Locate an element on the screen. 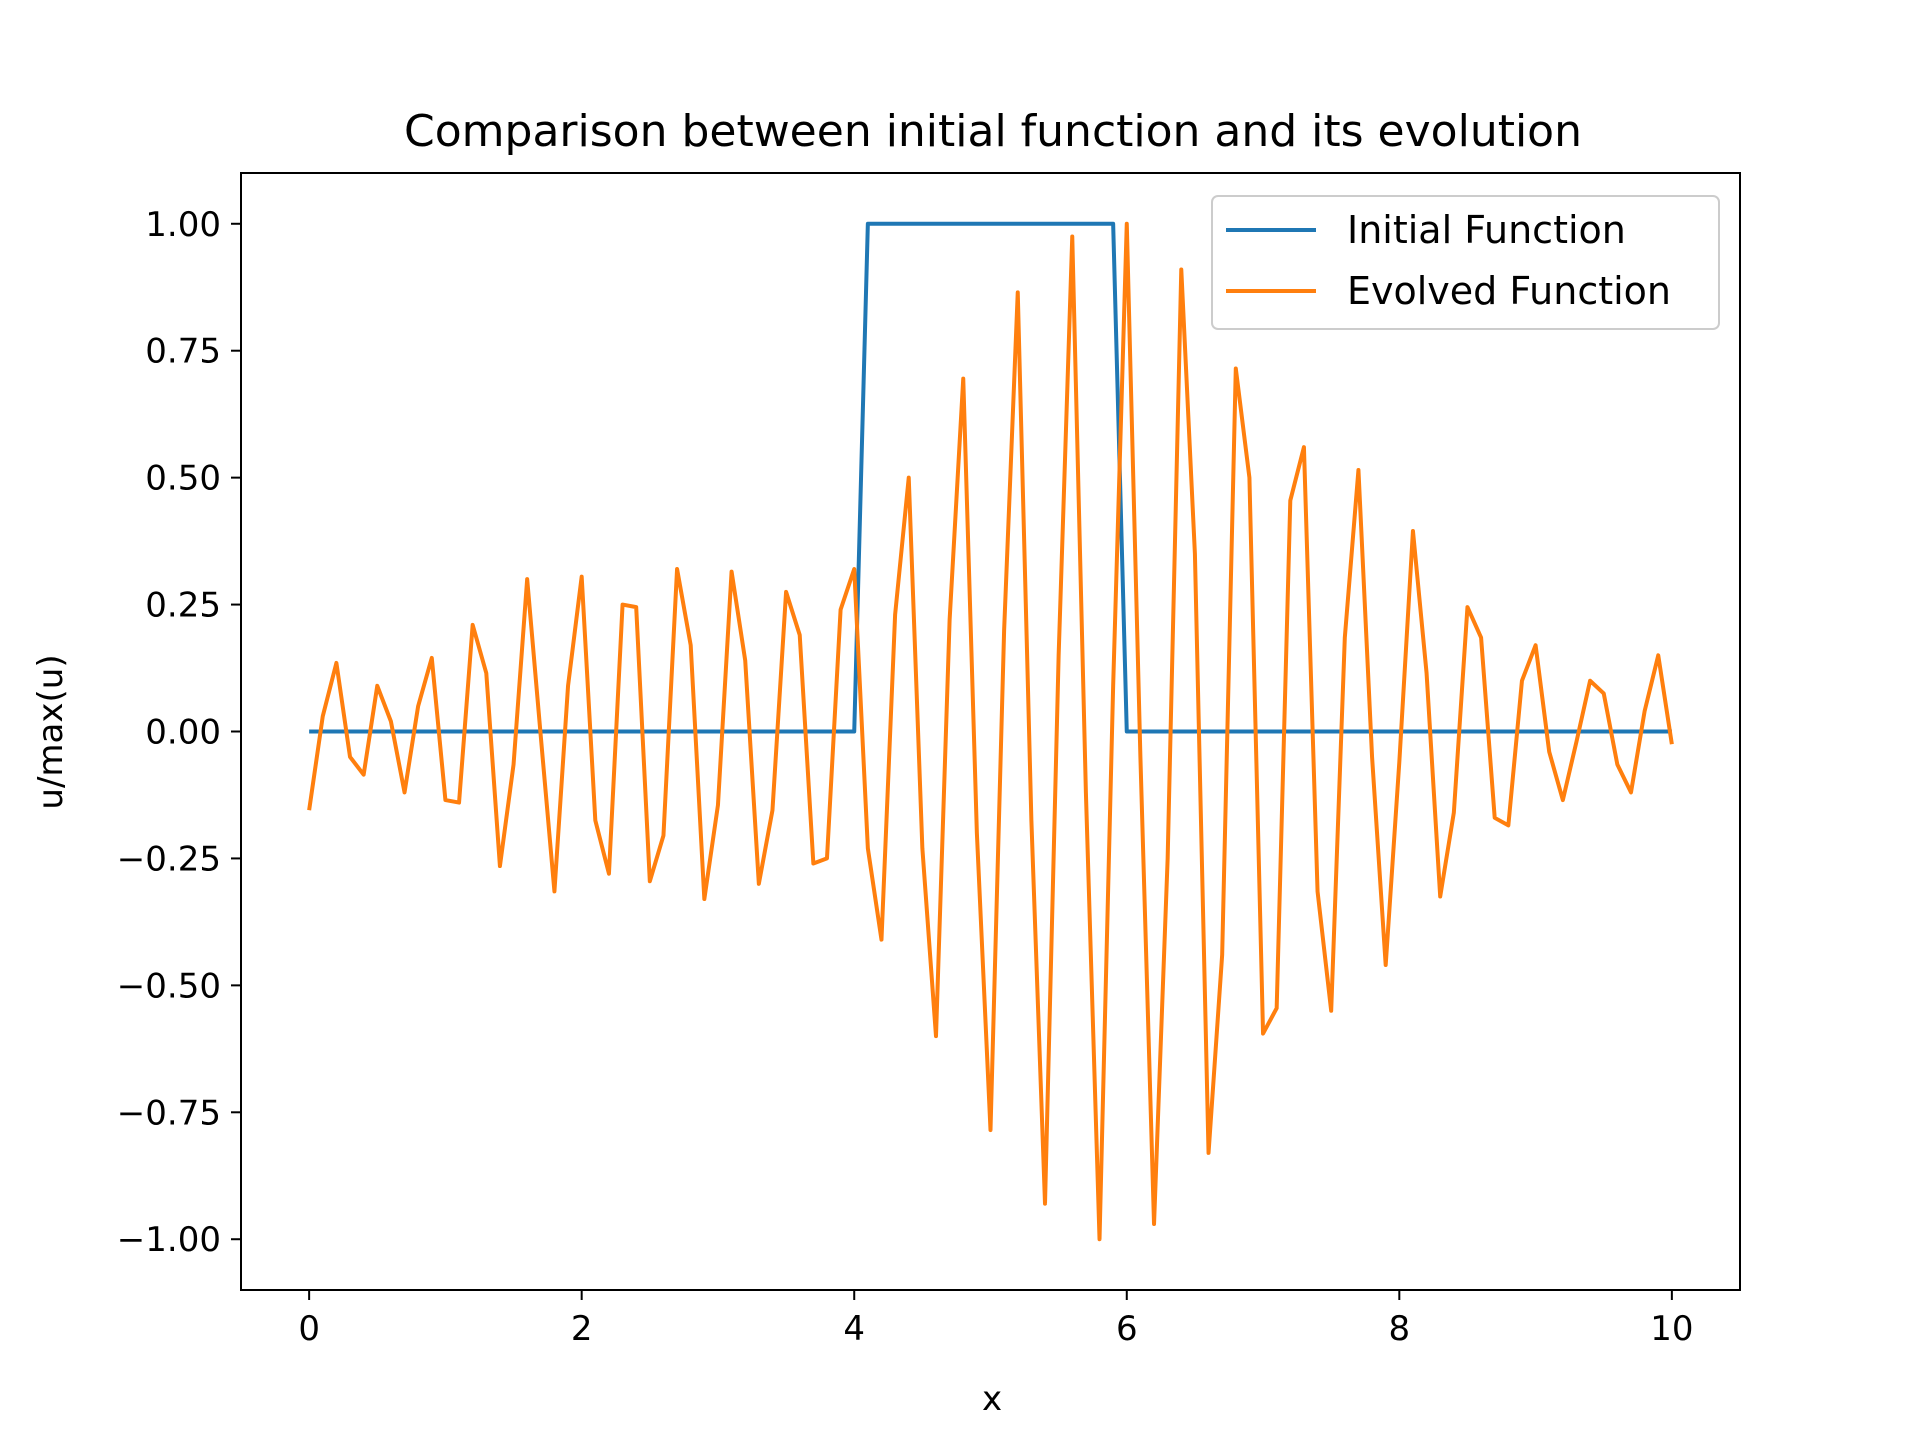 The image size is (1920, 1440). y-tick-label: −0.50 is located at coordinates (169, 986).